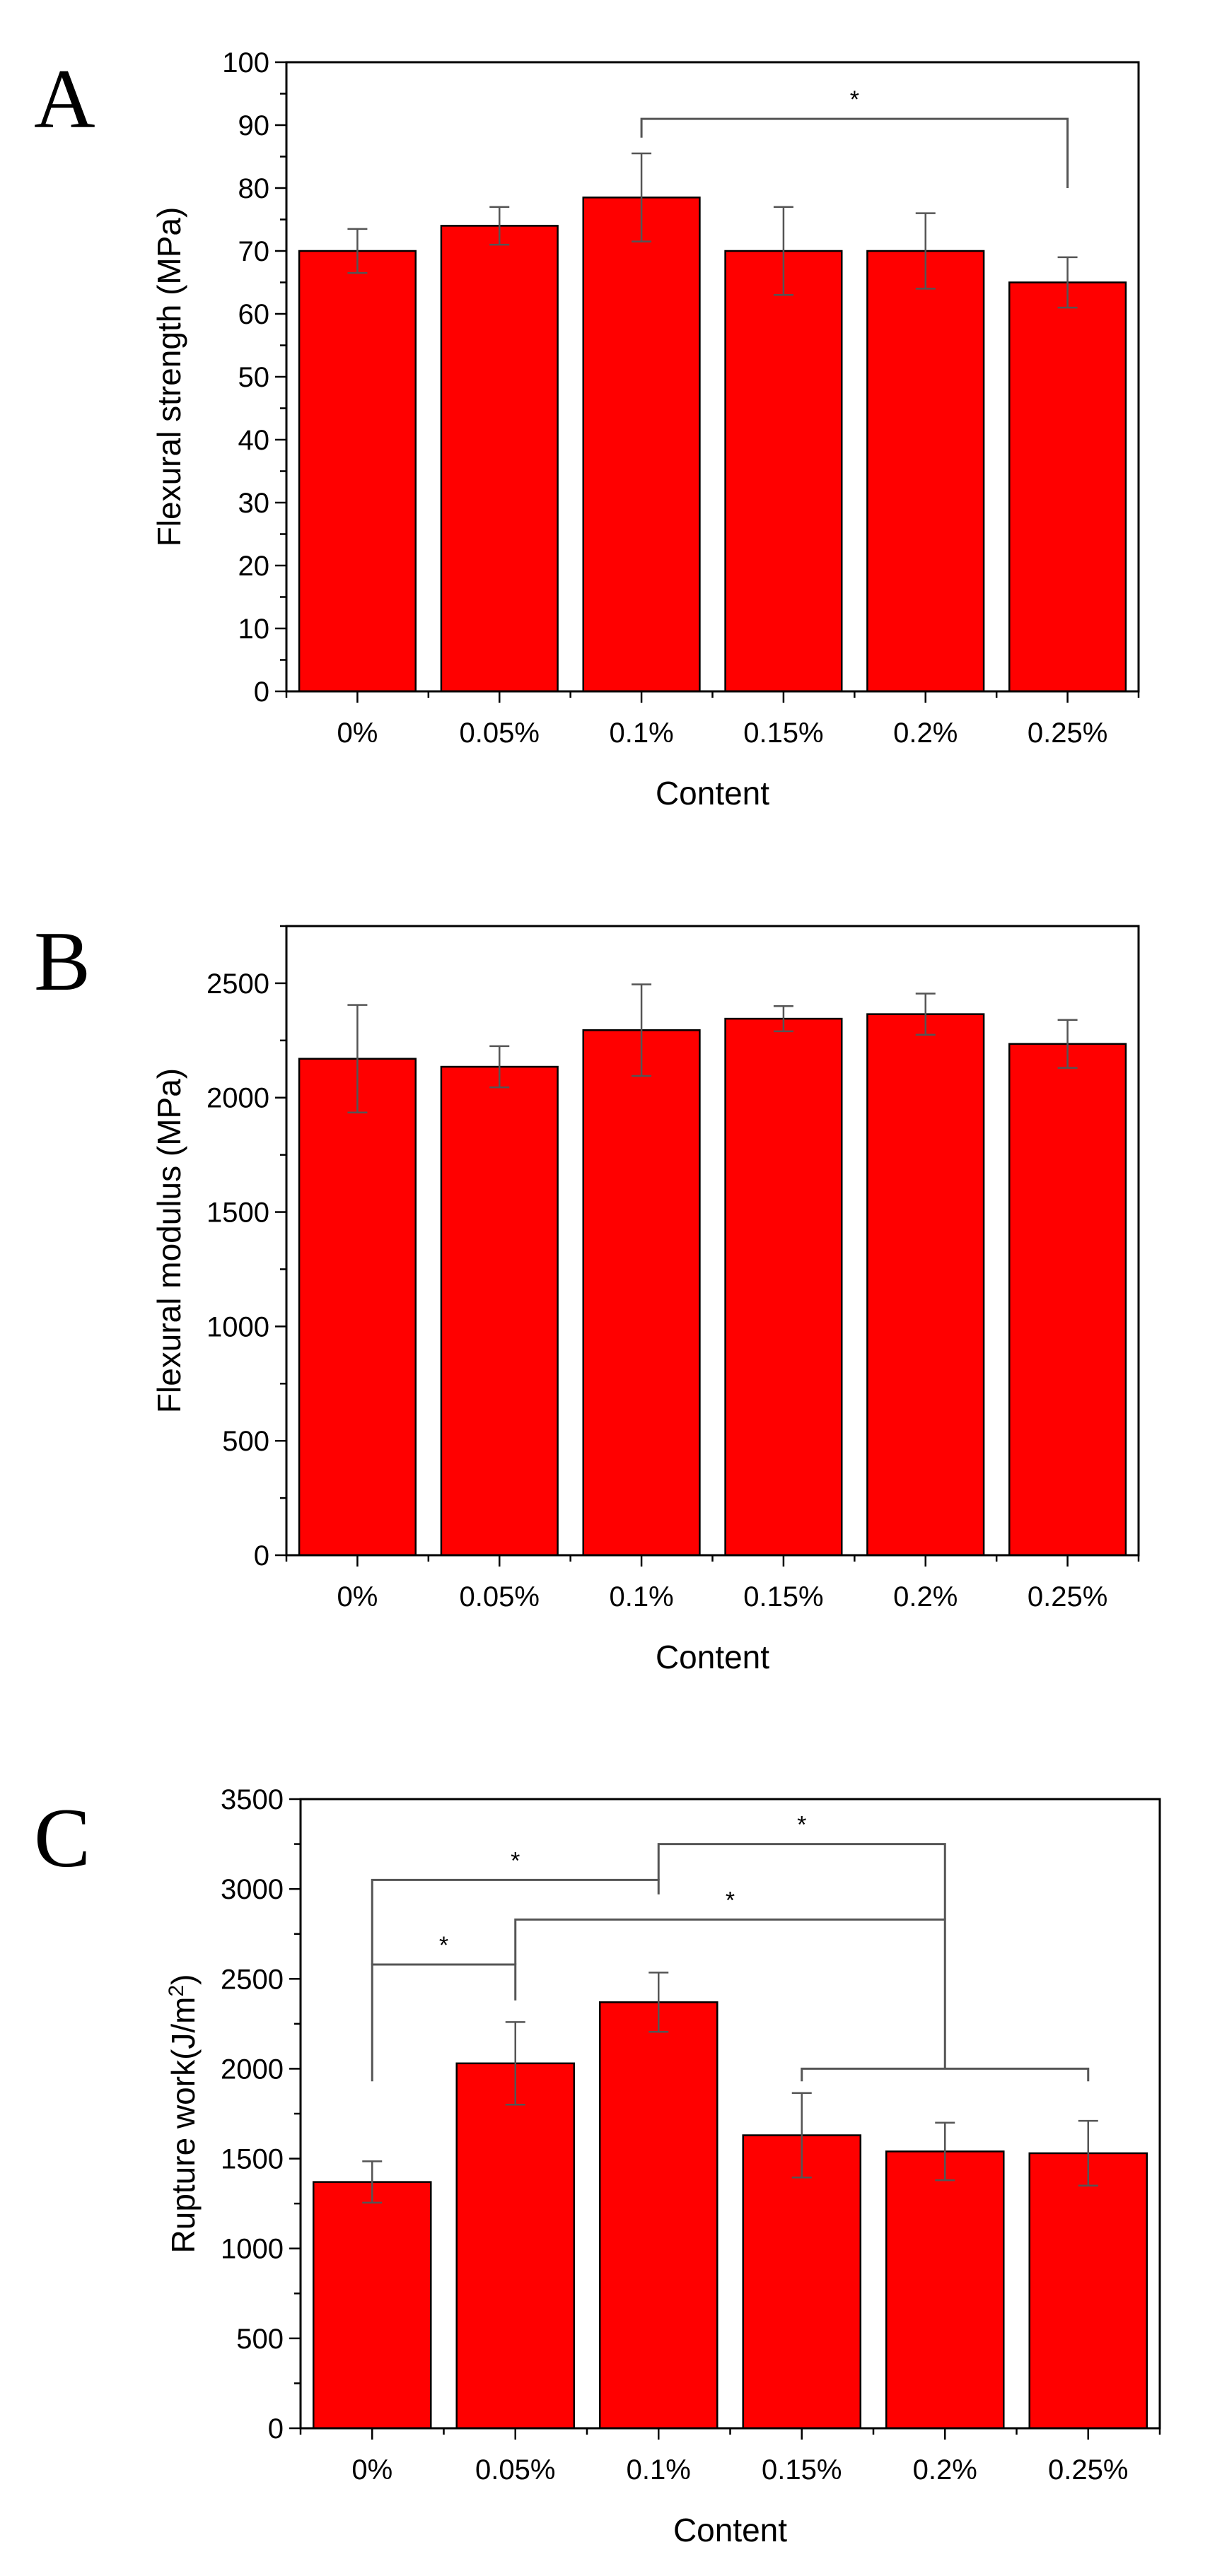 The height and width of the screenshot is (2576, 1210). What do you see at coordinates (253, 1800) in the screenshot?
I see `y-tick-label: 3500` at bounding box center [253, 1800].